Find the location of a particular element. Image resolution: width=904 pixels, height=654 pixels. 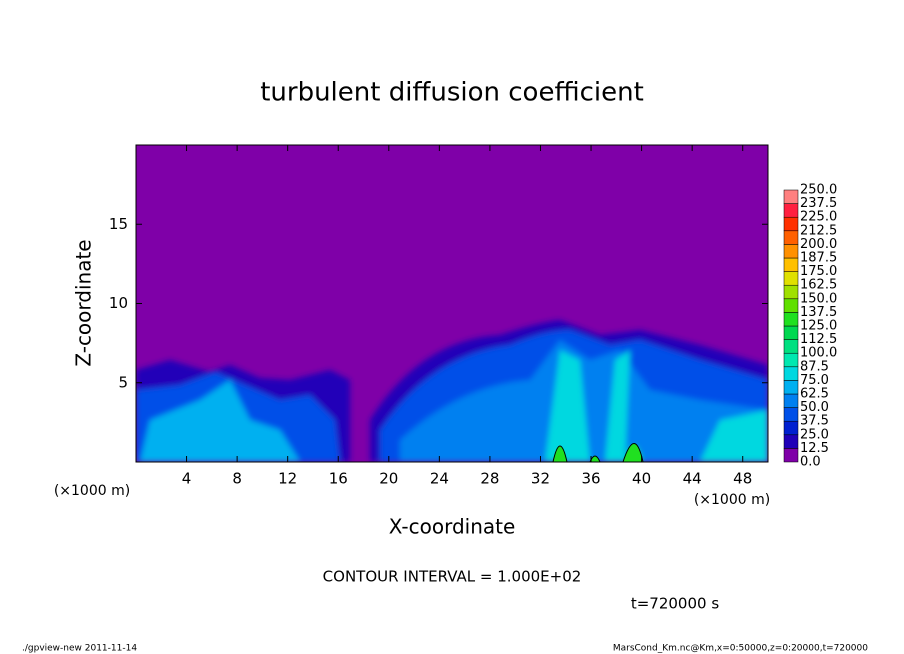

x-tick-label: 36 is located at coordinates (590, 479).